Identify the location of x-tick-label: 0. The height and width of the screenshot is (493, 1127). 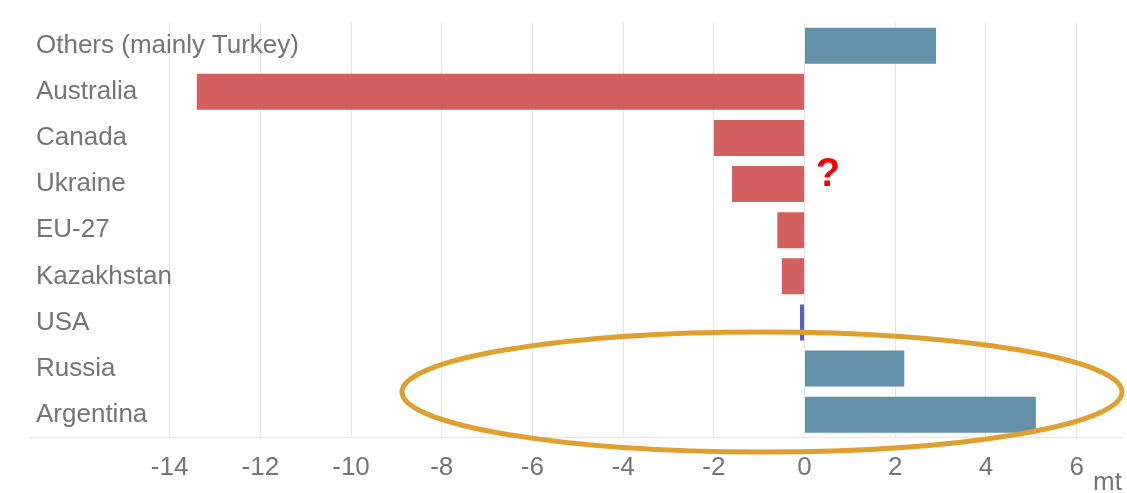
(804, 465).